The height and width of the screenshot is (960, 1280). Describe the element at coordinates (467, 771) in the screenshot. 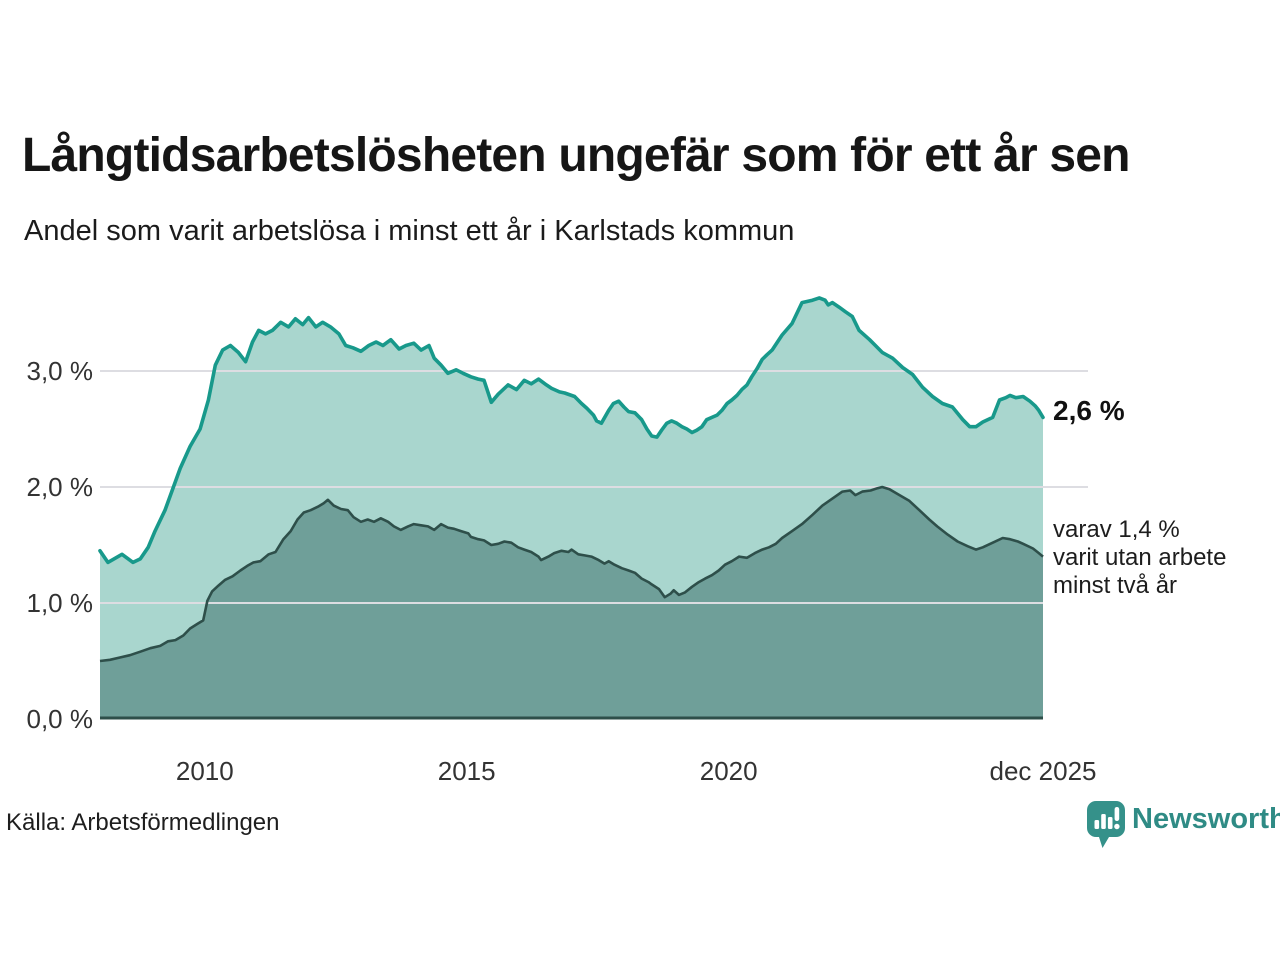

I see `x-axis-tick-label: 2015` at that location.